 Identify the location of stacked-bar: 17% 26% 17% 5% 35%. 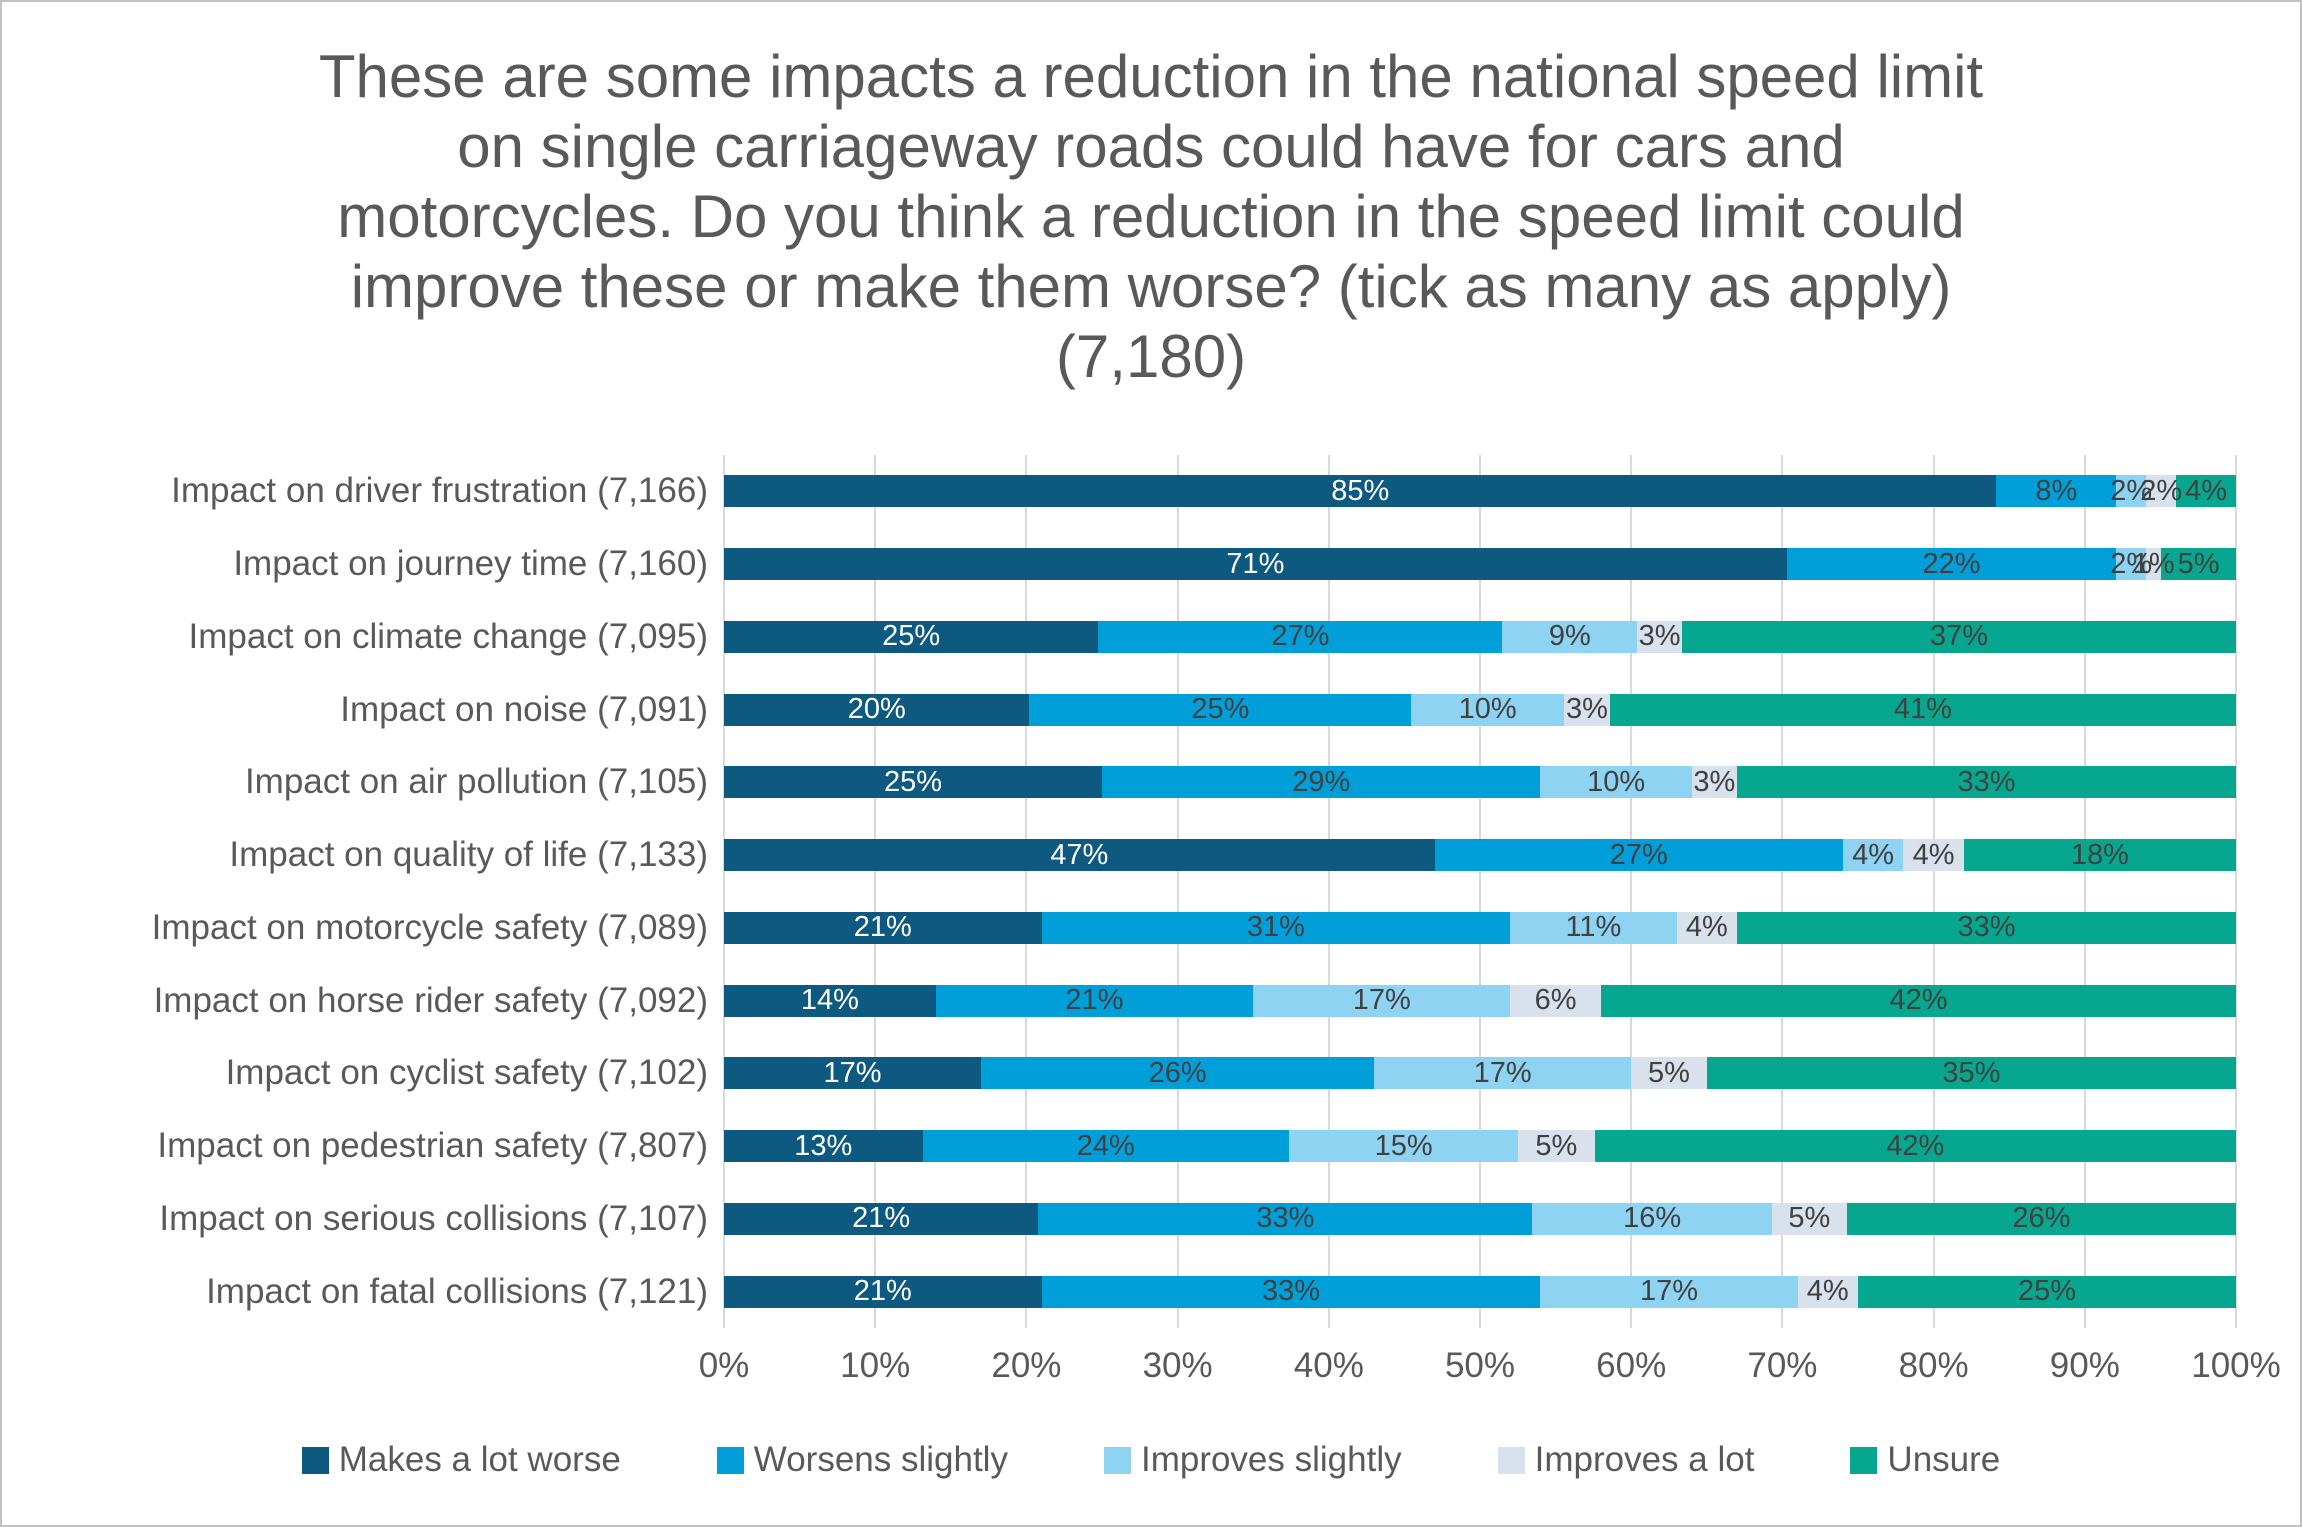
(1480, 1073).